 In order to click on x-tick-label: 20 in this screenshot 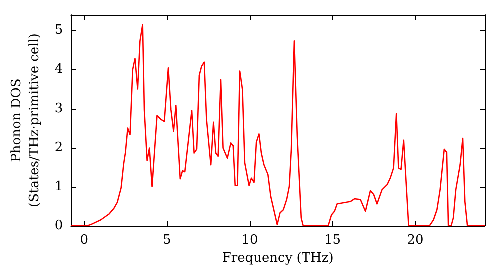, I will do `click(415, 240)`.